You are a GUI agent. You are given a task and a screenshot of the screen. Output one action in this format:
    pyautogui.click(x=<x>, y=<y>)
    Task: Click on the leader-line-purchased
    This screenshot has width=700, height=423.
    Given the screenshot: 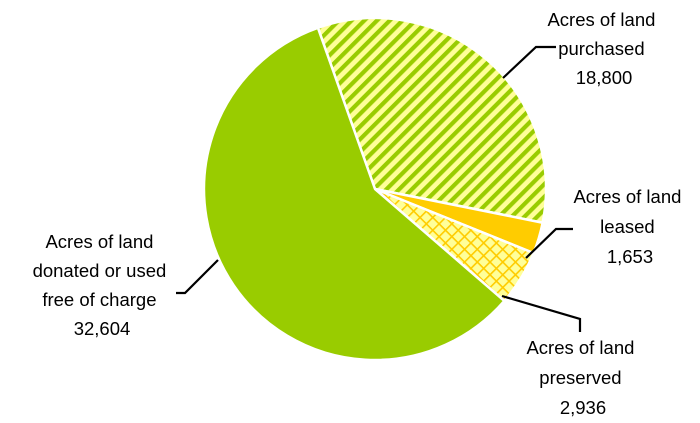 What is the action you would take?
    pyautogui.click(x=529, y=62)
    